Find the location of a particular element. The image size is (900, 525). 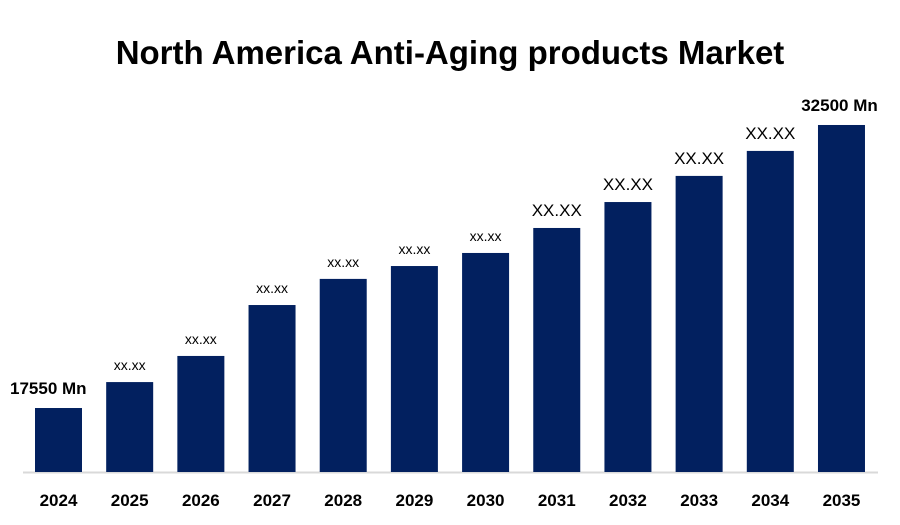

x-tick-label: 2028 is located at coordinates (343, 500).